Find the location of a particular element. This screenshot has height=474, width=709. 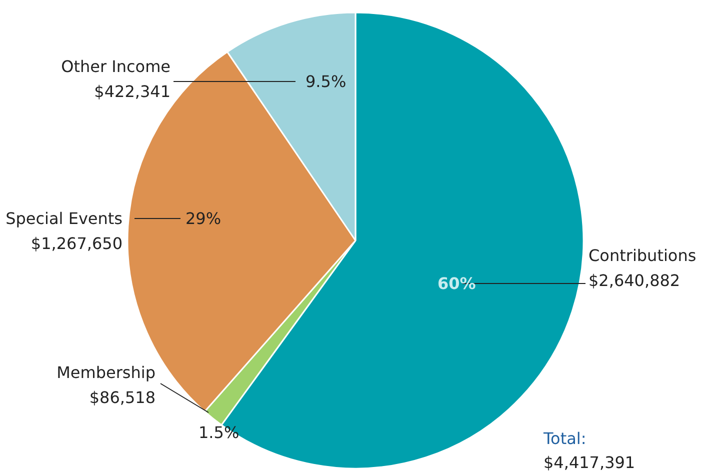

text: $1,267,650 is located at coordinates (76, 243).